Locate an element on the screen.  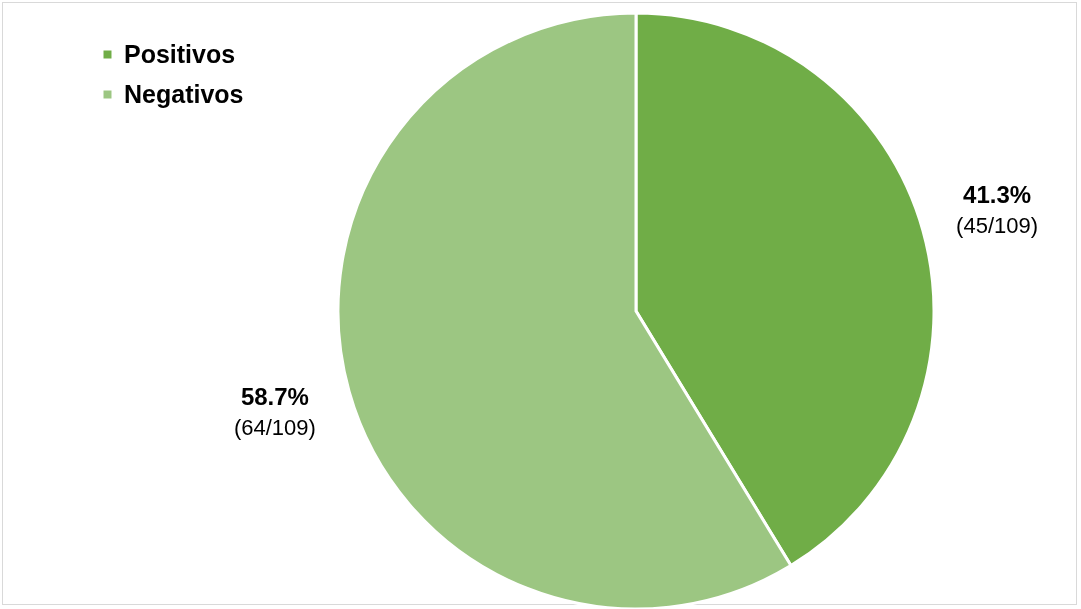
text: 41.3% (45/109) is located at coordinates (997, 209).